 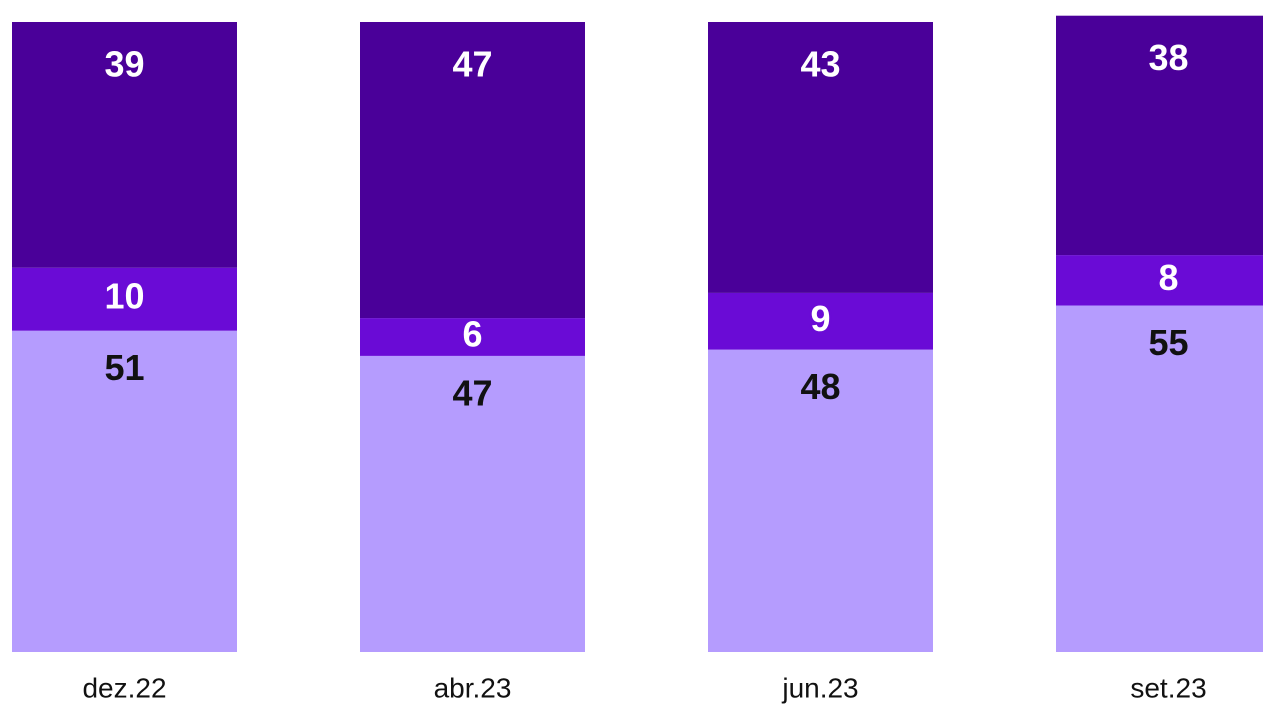 What do you see at coordinates (820, 386) in the screenshot?
I see `value-label: 48` at bounding box center [820, 386].